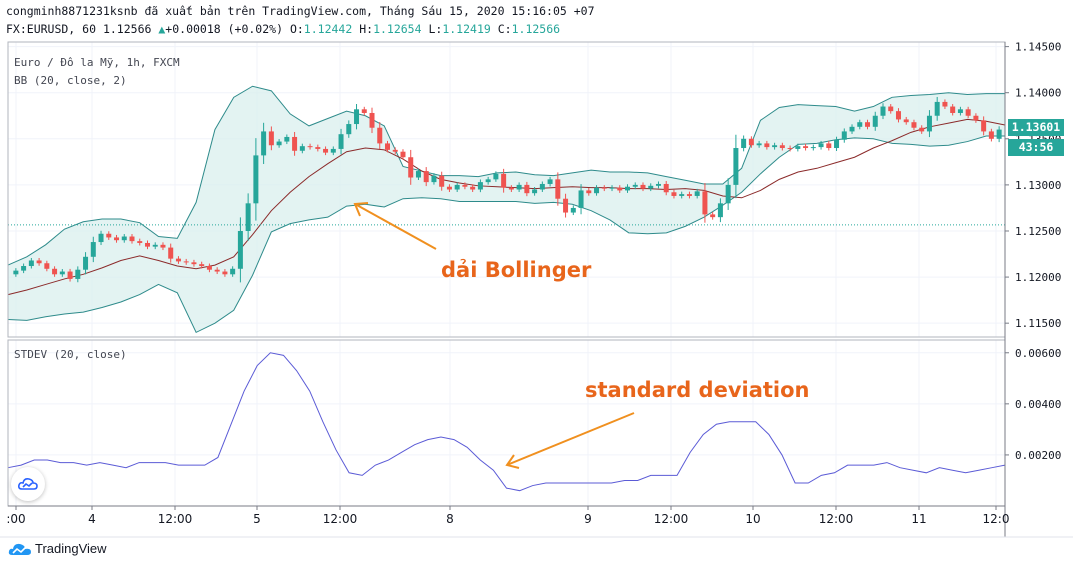  I want to click on open-label: O:, so click(296, 29).